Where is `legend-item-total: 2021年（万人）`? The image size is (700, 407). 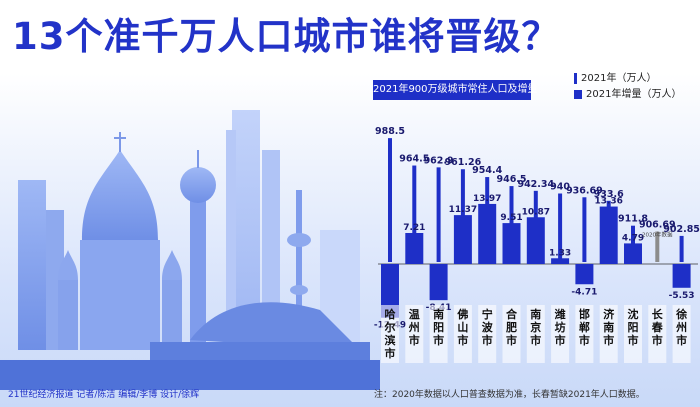
legend-item-total: 2021年（万人） is located at coordinates (615, 79).